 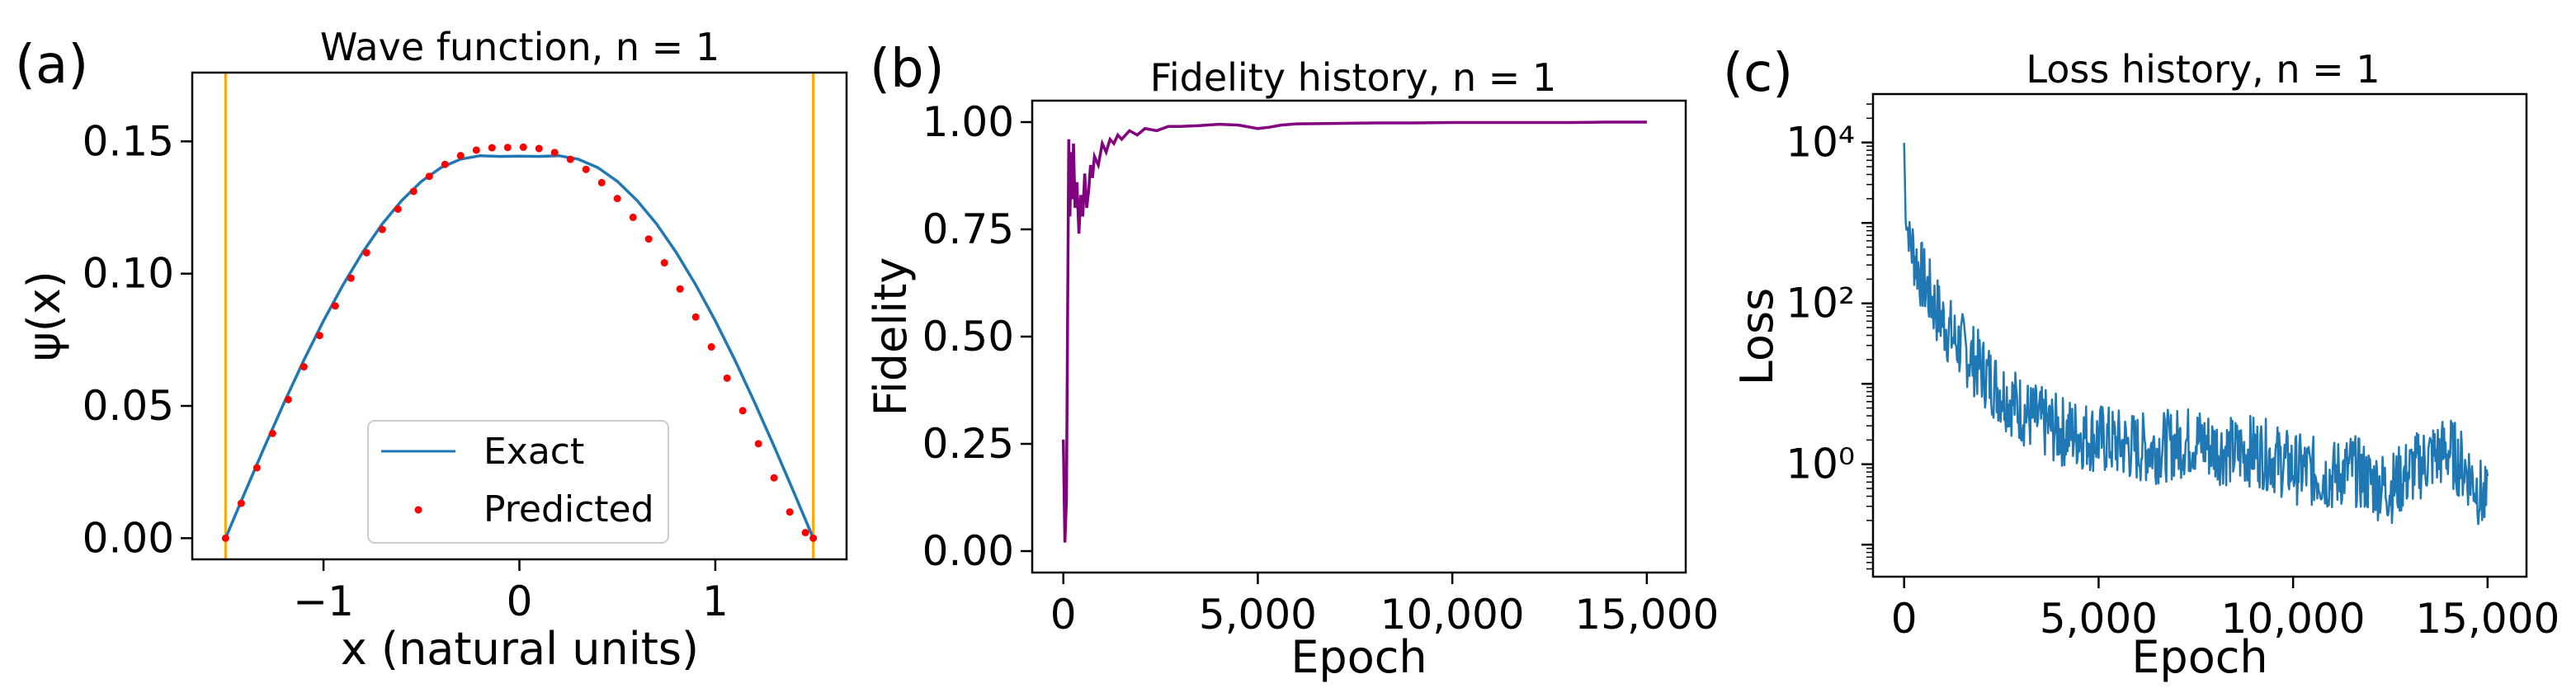 I want to click on chart-b-y-label: Fidelity, so click(x=891, y=337).